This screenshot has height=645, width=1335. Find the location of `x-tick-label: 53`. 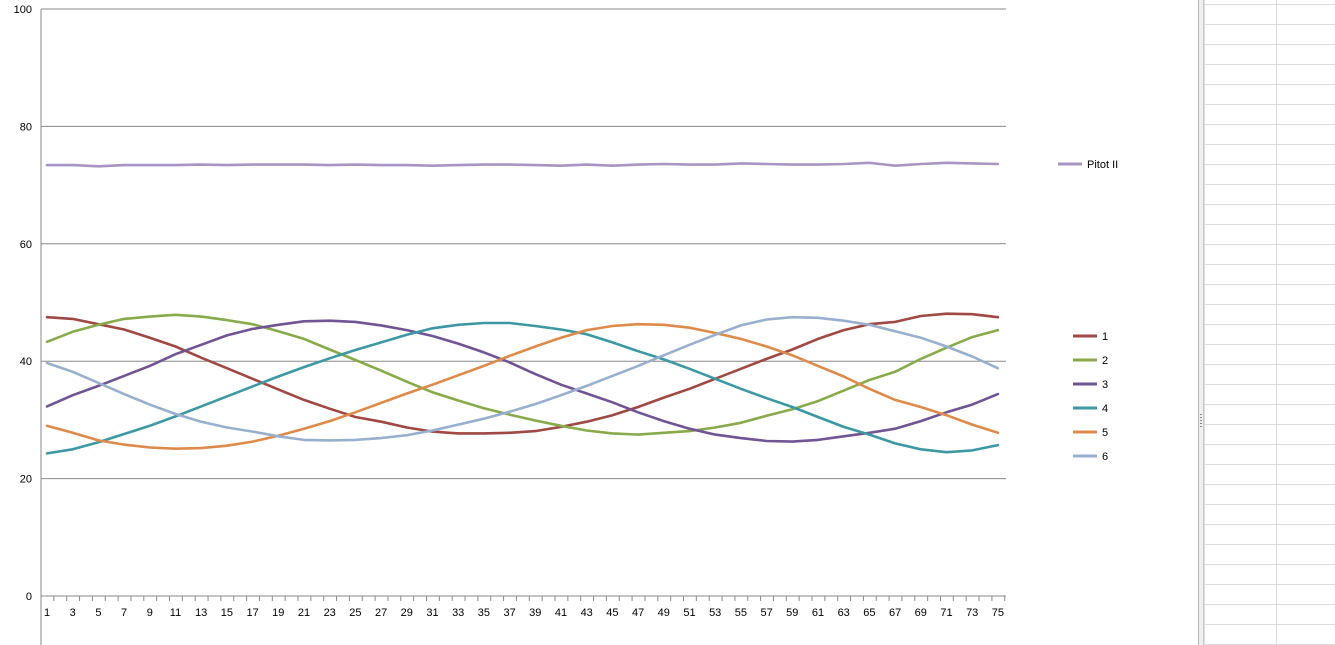

x-tick-label: 53 is located at coordinates (715, 613).